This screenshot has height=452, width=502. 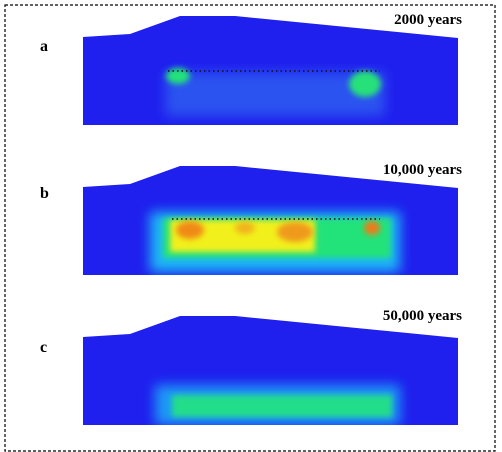 I want to click on panel-caption: 2000 years, so click(x=428, y=20).